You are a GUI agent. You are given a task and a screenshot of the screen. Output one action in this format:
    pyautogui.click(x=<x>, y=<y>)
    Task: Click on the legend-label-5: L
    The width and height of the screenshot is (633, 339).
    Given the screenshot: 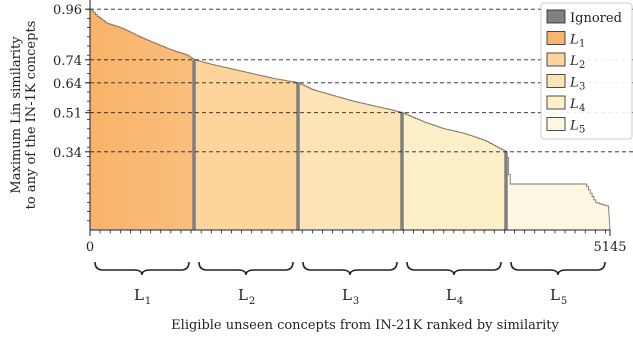 What is the action you would take?
    pyautogui.click(x=574, y=126)
    